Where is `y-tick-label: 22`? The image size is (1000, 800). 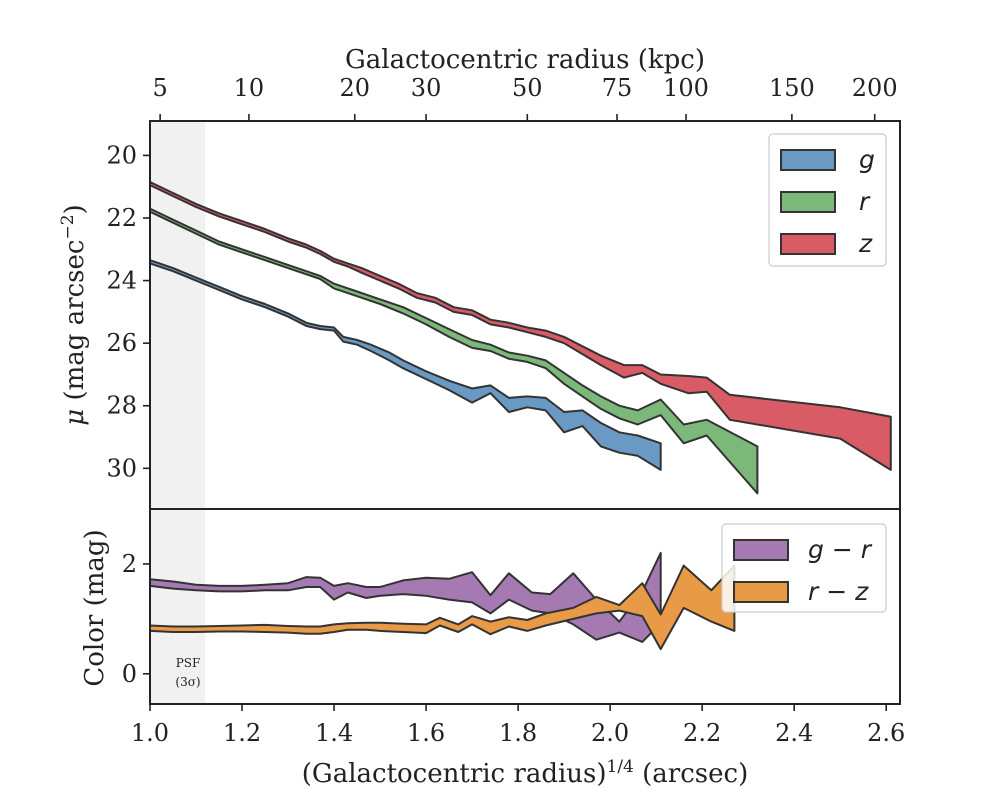 y-tick-label: 22 is located at coordinates (121, 218).